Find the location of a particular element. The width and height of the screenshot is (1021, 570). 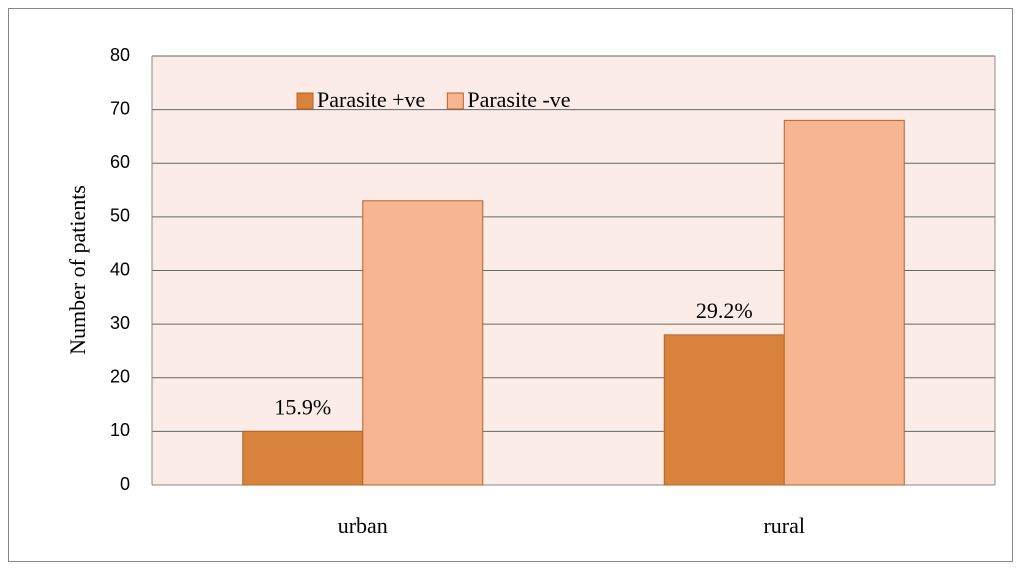

x-tick-label: rural is located at coordinates (784, 525).